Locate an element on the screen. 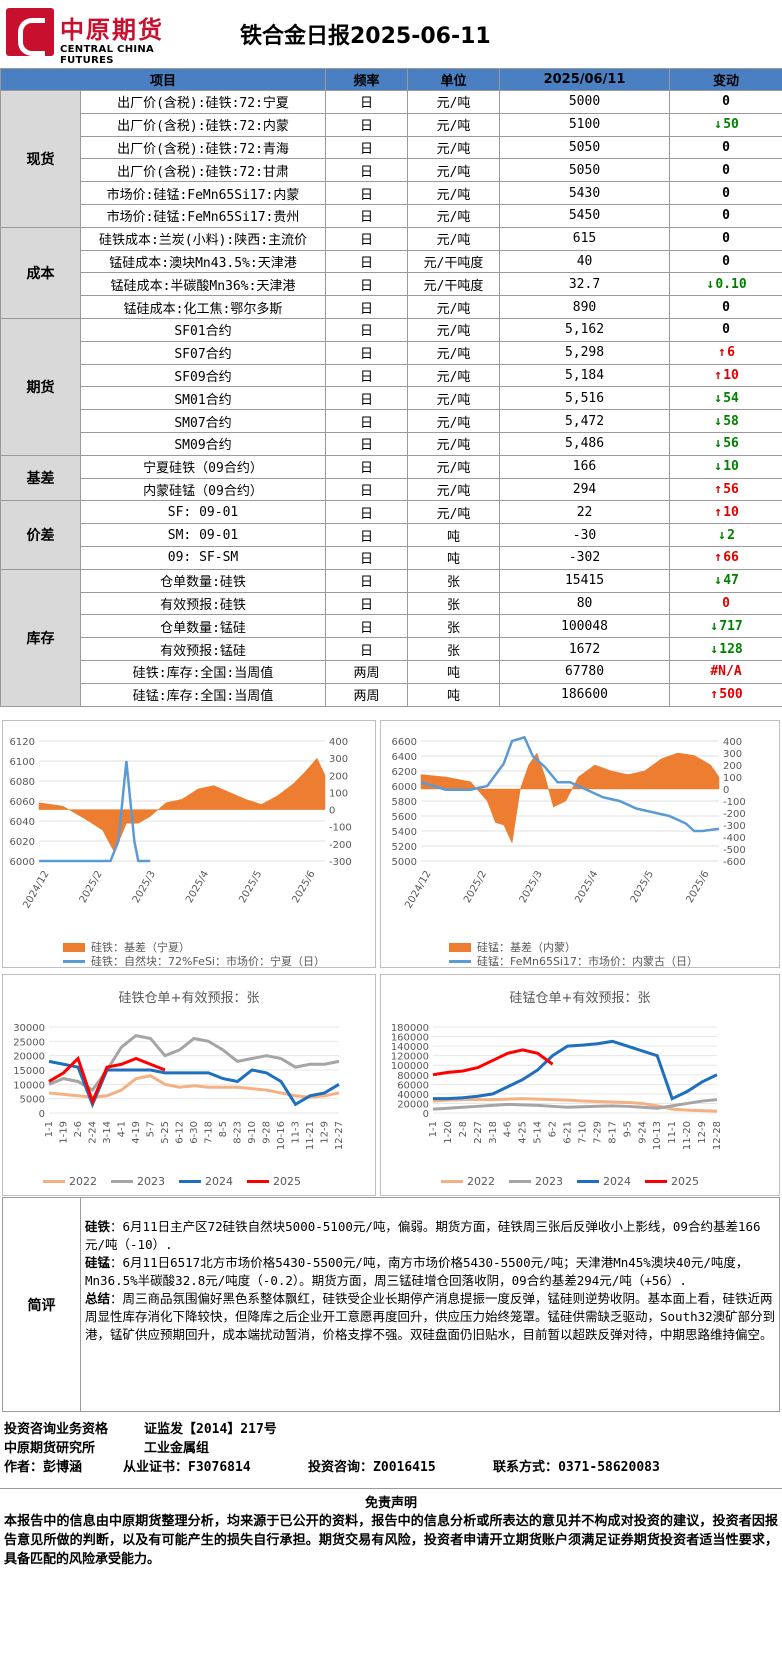 Image resolution: width=782 pixels, height=1664 pixels. change-value: #N/A is located at coordinates (726, 672).